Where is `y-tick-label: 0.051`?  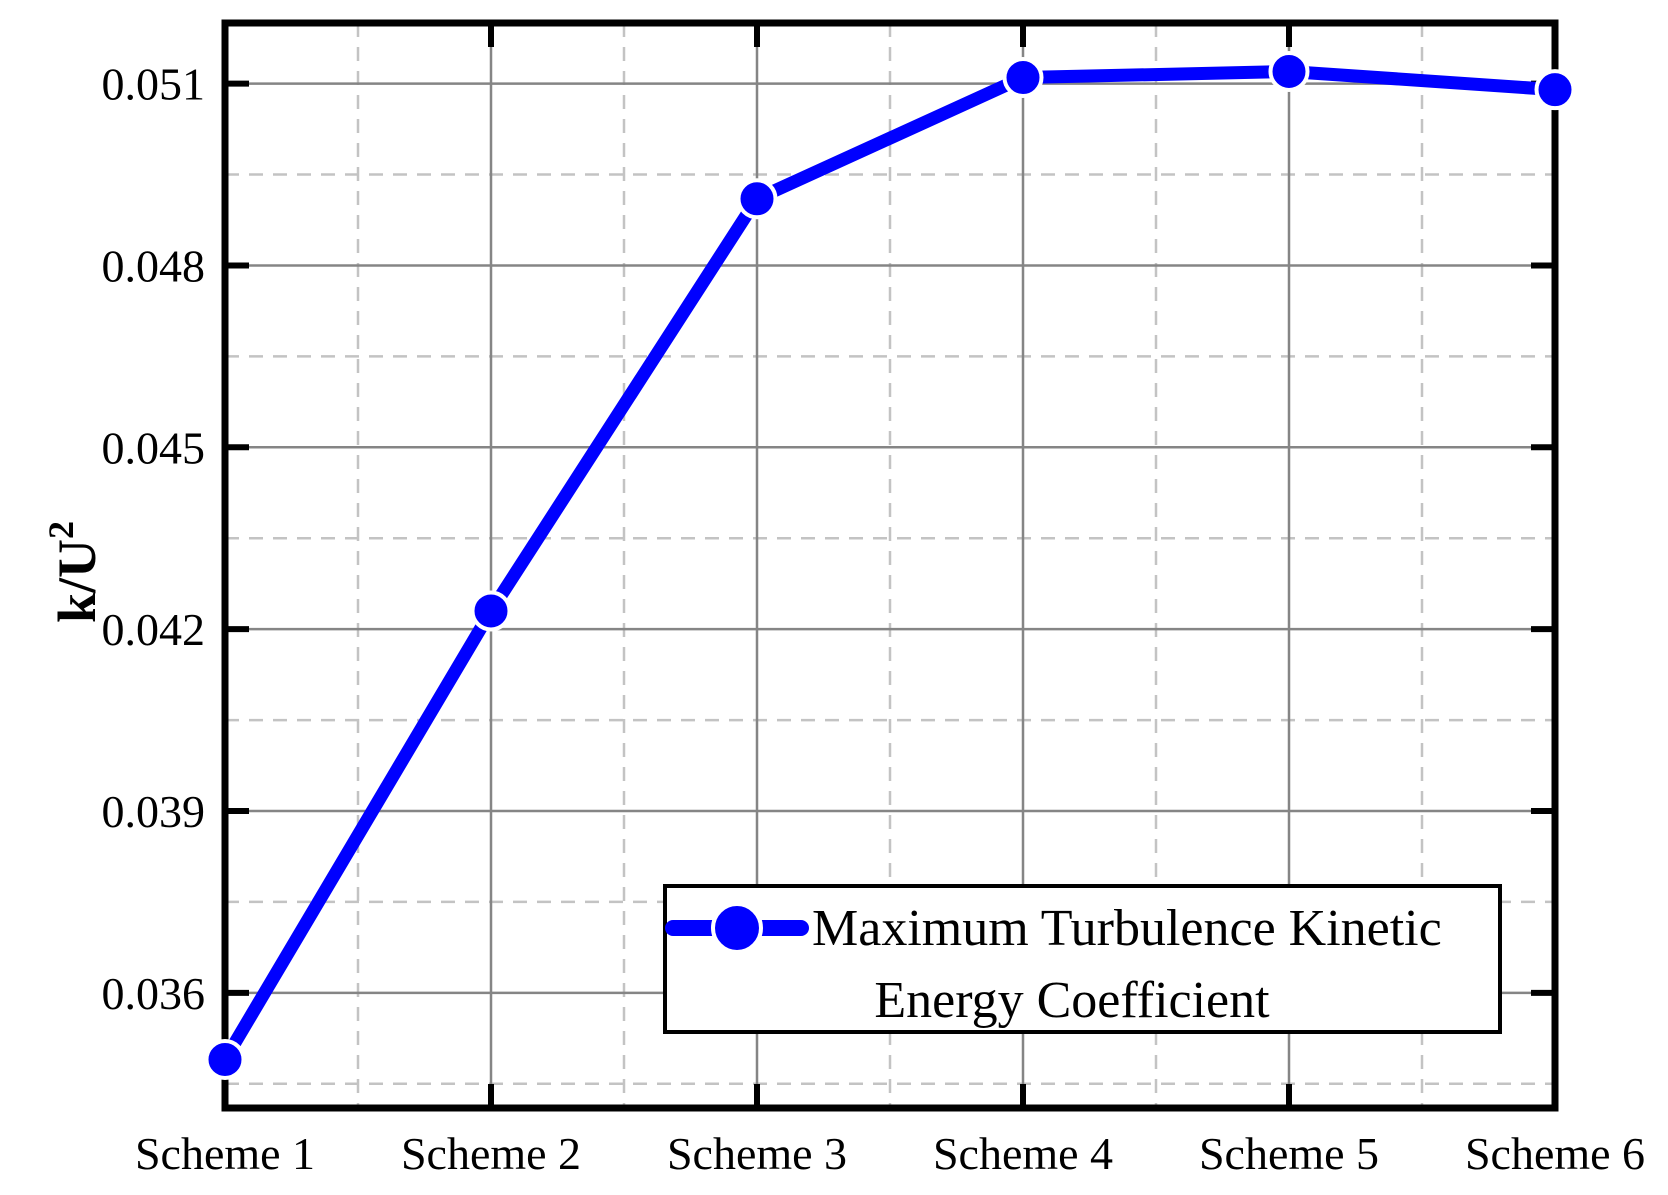 y-tick-label: 0.051 is located at coordinates (154, 84).